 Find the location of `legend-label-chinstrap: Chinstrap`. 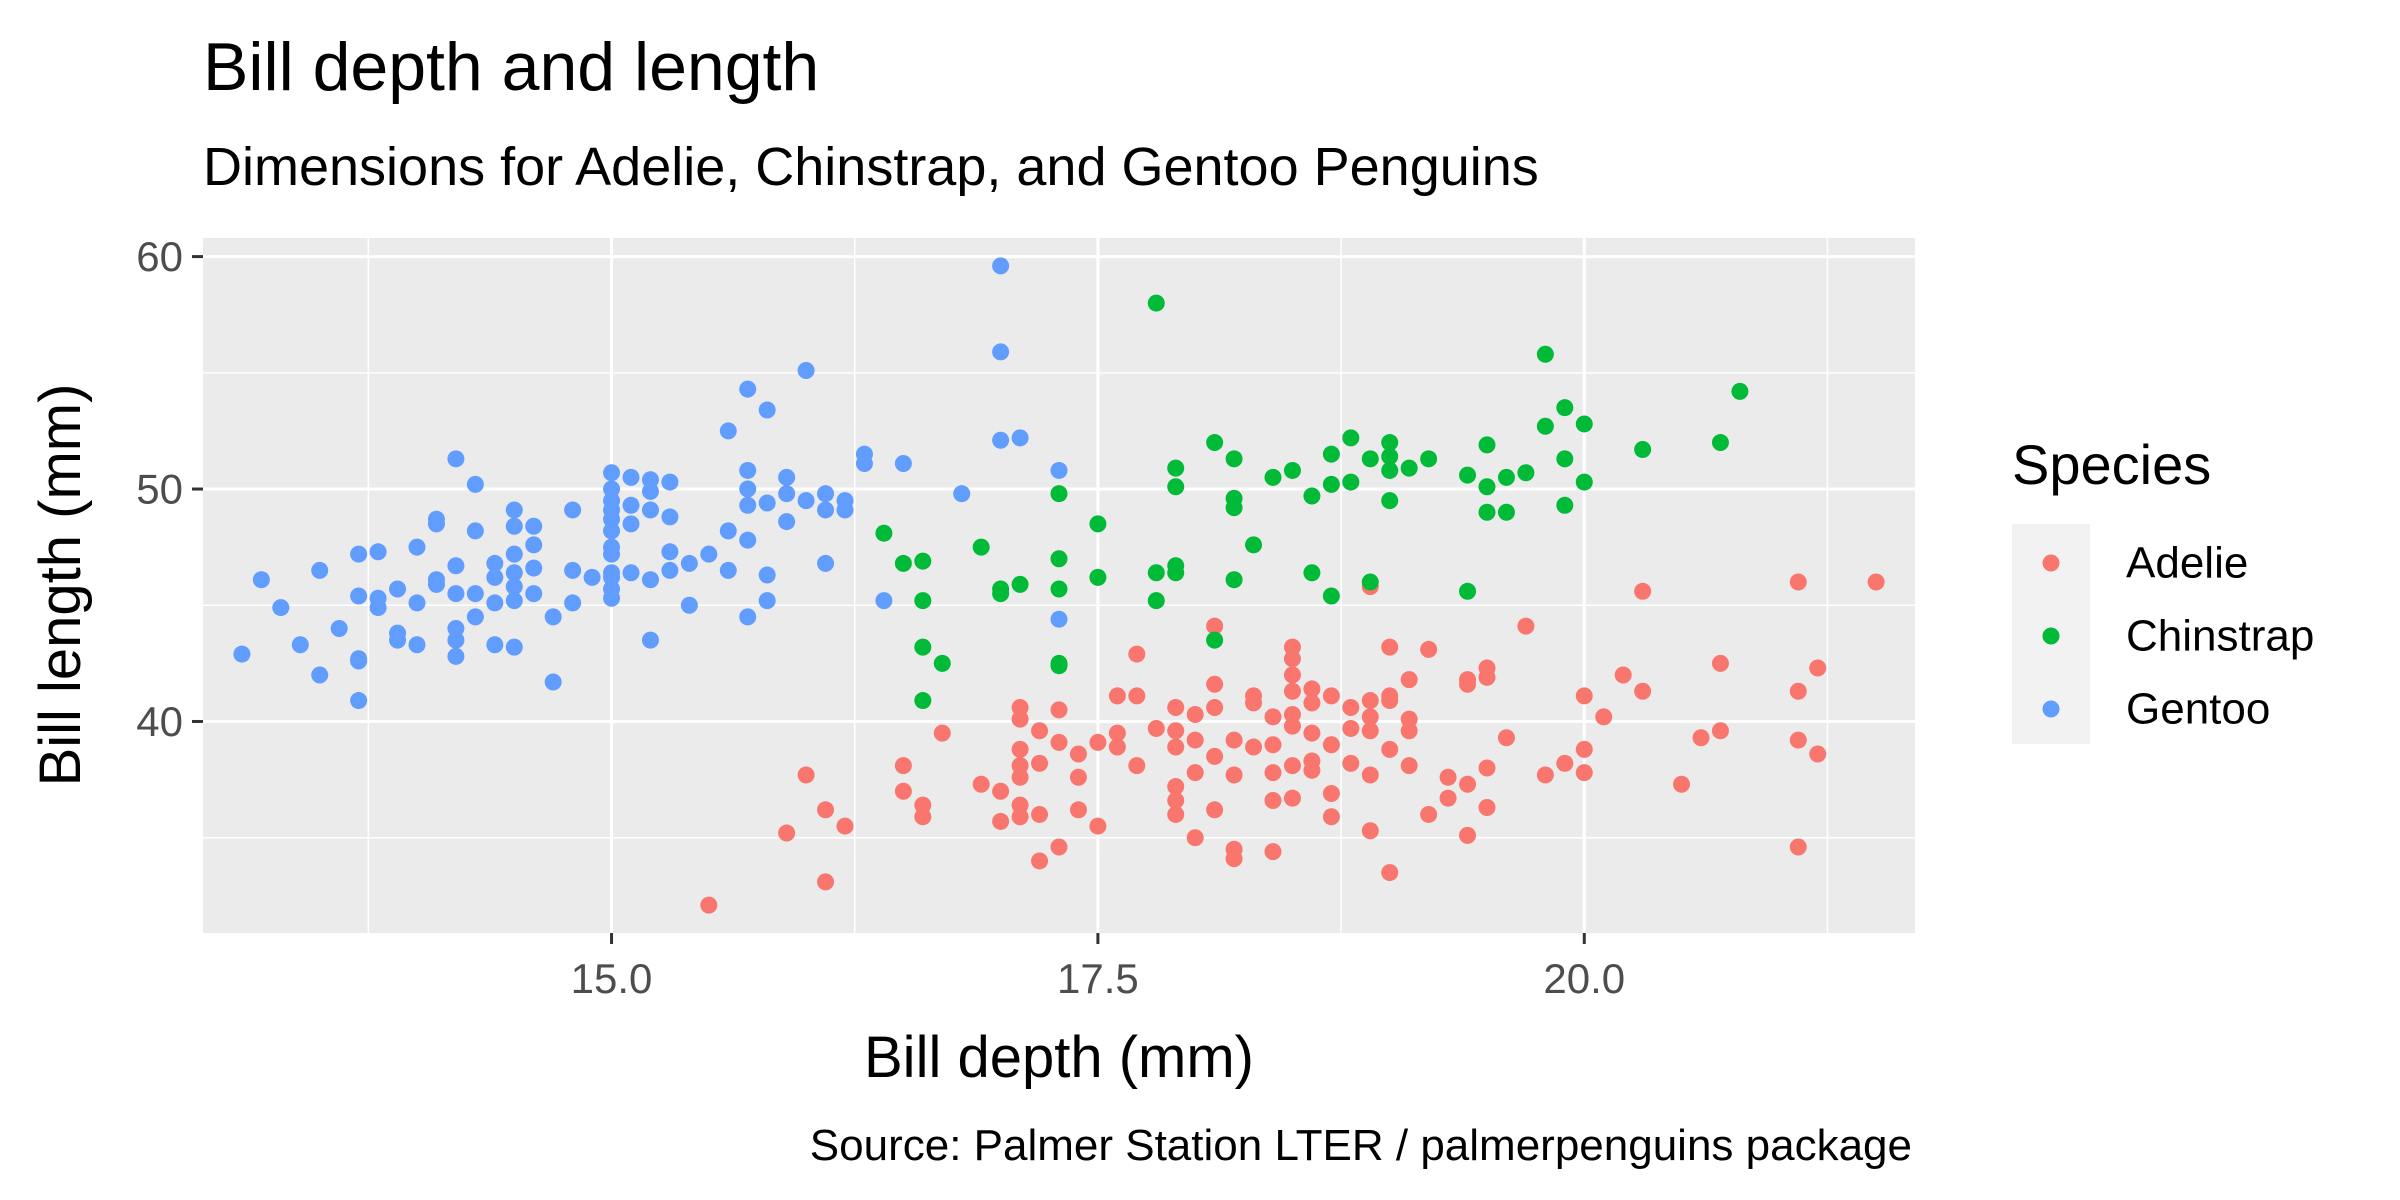

legend-label-chinstrap: Chinstrap is located at coordinates (2220, 636).